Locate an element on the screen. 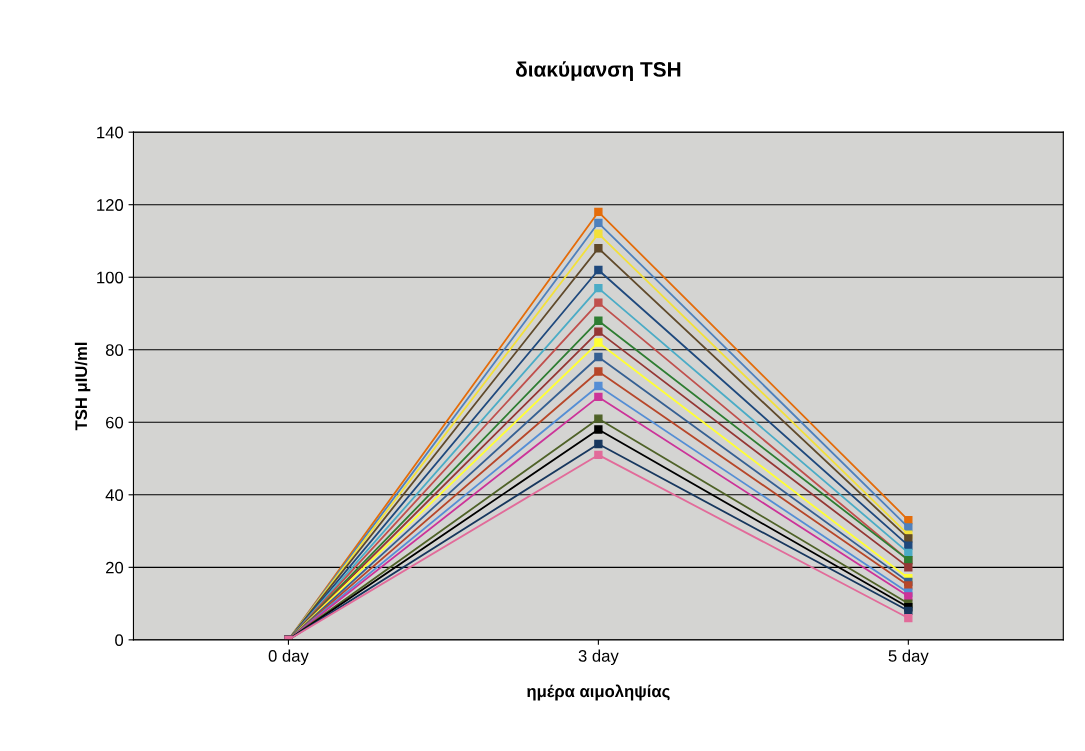 The height and width of the screenshot is (751, 1085). y-tick-label: 20 is located at coordinates (115, 567).